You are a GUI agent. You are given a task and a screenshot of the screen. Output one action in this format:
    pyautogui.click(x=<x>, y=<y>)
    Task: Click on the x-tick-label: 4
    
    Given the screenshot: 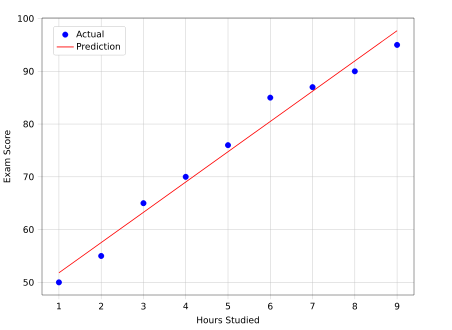 What is the action you would take?
    pyautogui.click(x=185, y=306)
    